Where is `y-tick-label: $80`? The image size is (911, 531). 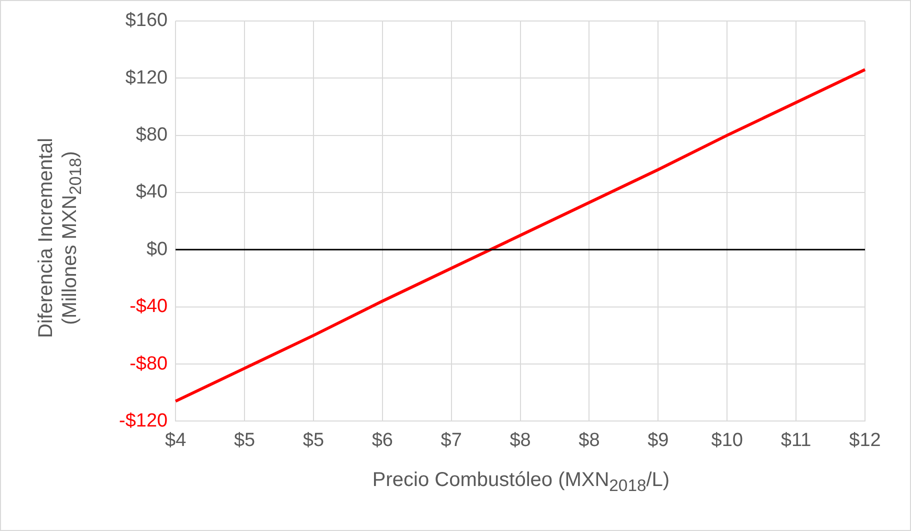 y-tick-label: $80 is located at coordinates (152, 135).